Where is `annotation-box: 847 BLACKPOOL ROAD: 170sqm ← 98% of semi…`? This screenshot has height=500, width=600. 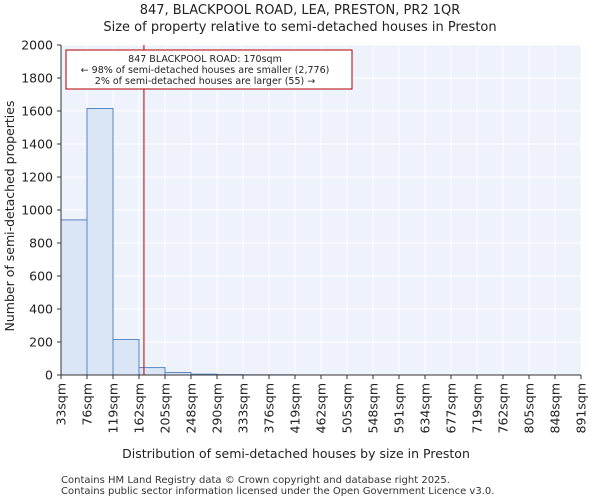 annotation-box: 847 BLACKPOOL ROAD: 170sqm ← 98% of semi… is located at coordinates (209, 69).